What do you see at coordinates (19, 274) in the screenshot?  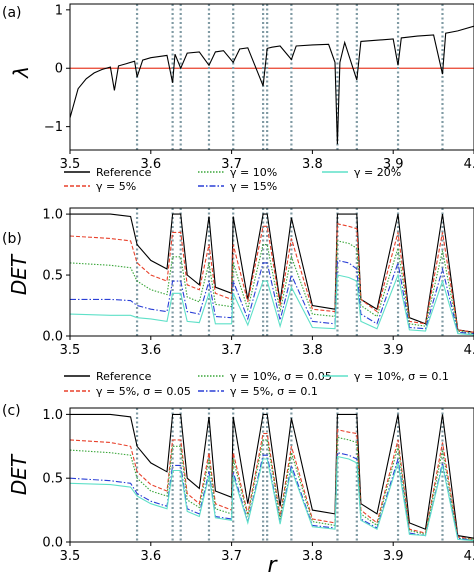 I see `panel-b-ylabel: DET` at bounding box center [19, 274].